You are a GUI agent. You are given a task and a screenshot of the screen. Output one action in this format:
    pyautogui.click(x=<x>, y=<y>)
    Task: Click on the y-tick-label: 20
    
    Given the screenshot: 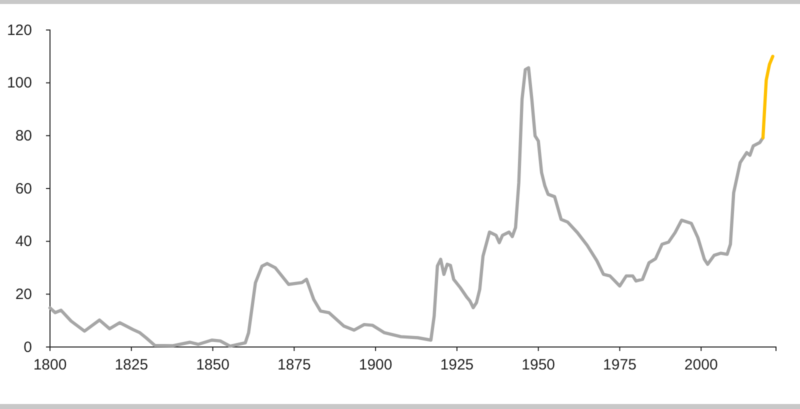 What is the action you would take?
    pyautogui.click(x=23, y=294)
    